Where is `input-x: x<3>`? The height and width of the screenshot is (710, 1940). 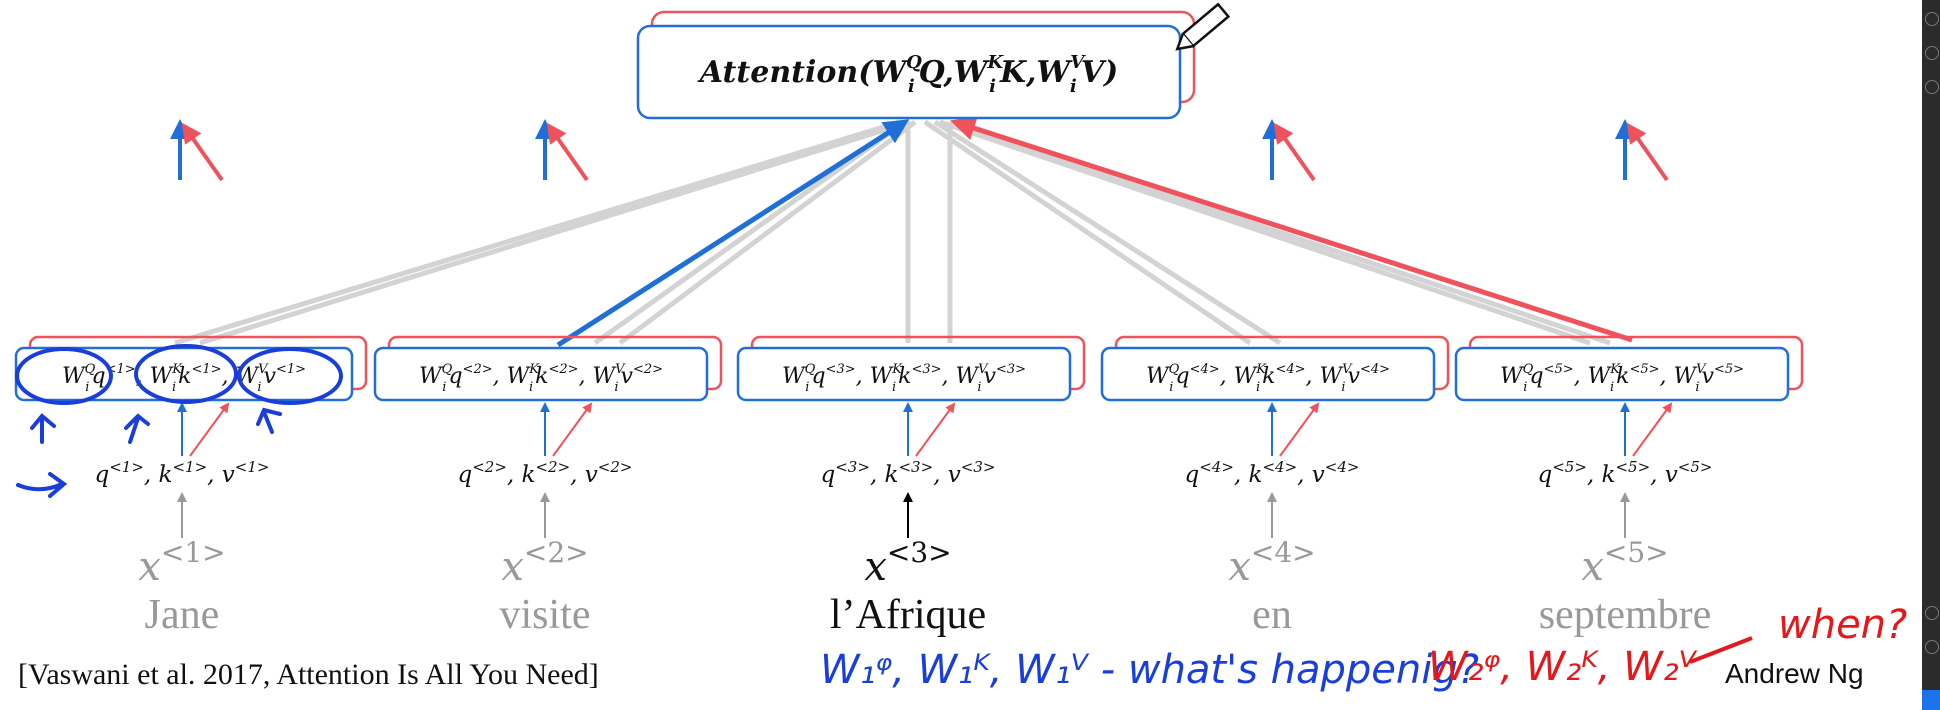
input-x: x<3> is located at coordinates (907, 563).